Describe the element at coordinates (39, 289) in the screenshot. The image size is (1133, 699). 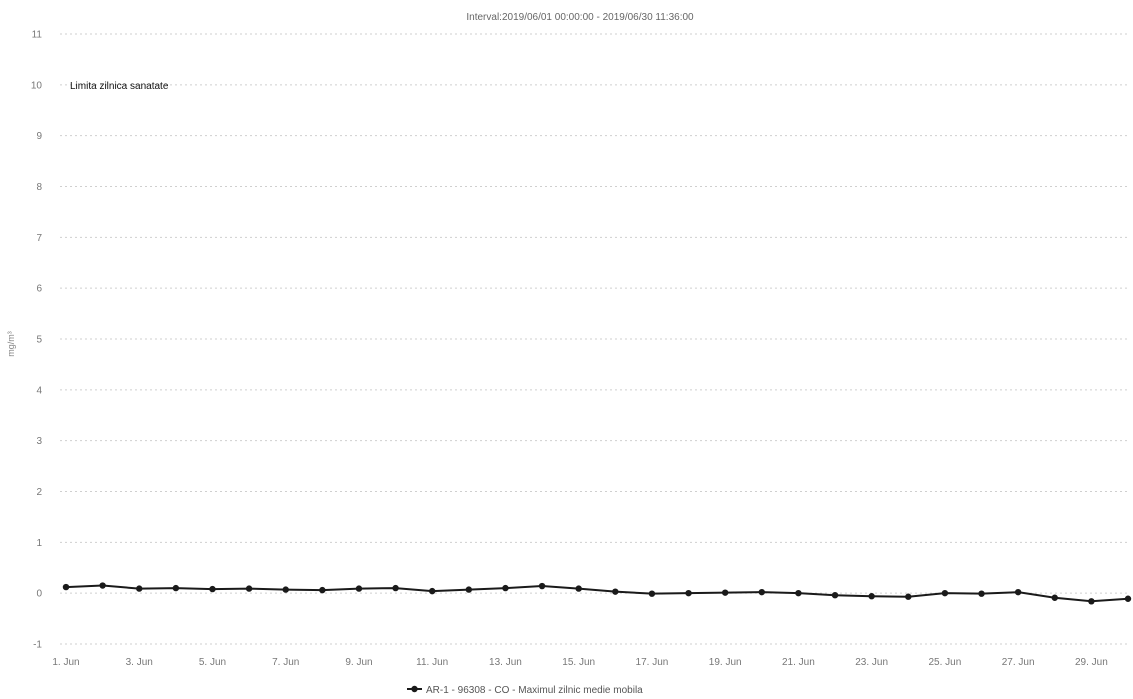
I see `y-tick-label: 6` at that location.